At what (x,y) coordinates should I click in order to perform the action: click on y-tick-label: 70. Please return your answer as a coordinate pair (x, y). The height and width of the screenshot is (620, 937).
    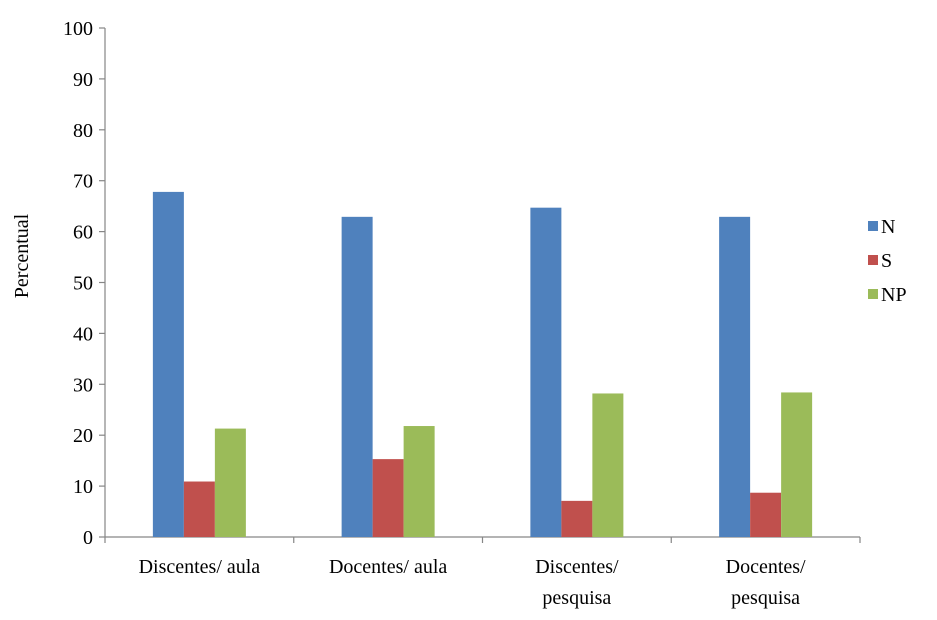
    Looking at the image, I should click on (83, 182).